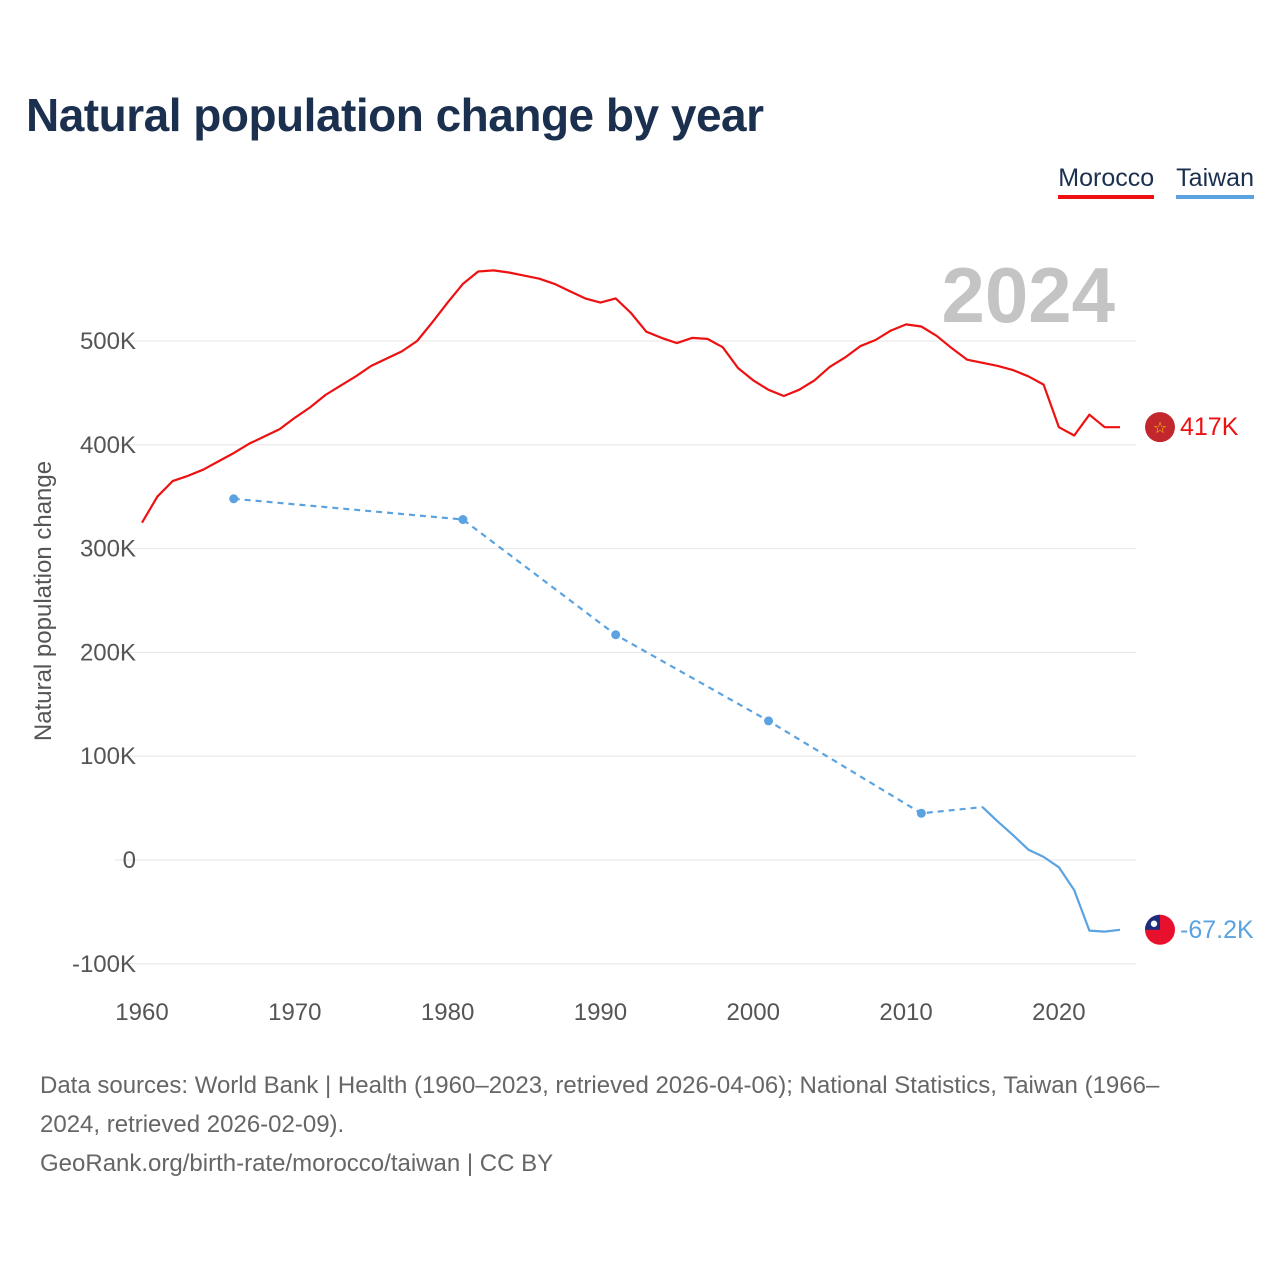  I want to click on y-tick-label: 500K, so click(108, 341).